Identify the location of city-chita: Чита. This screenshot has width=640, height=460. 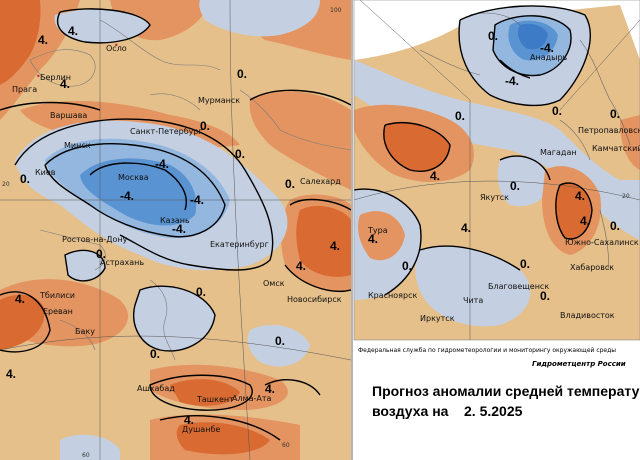
(473, 300).